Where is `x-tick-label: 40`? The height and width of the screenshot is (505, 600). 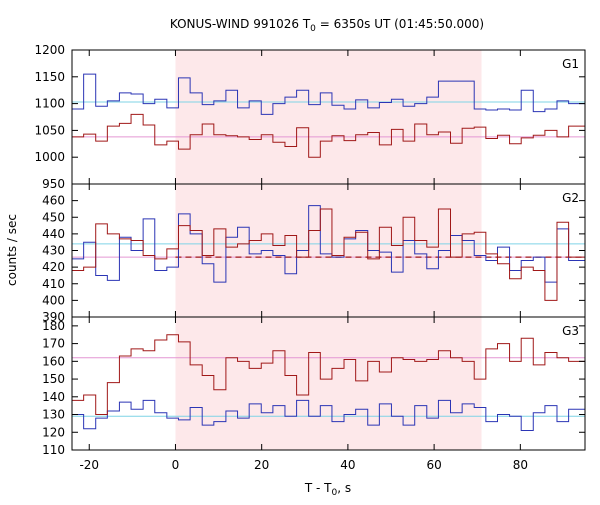
x-tick-label: 40 is located at coordinates (347, 465).